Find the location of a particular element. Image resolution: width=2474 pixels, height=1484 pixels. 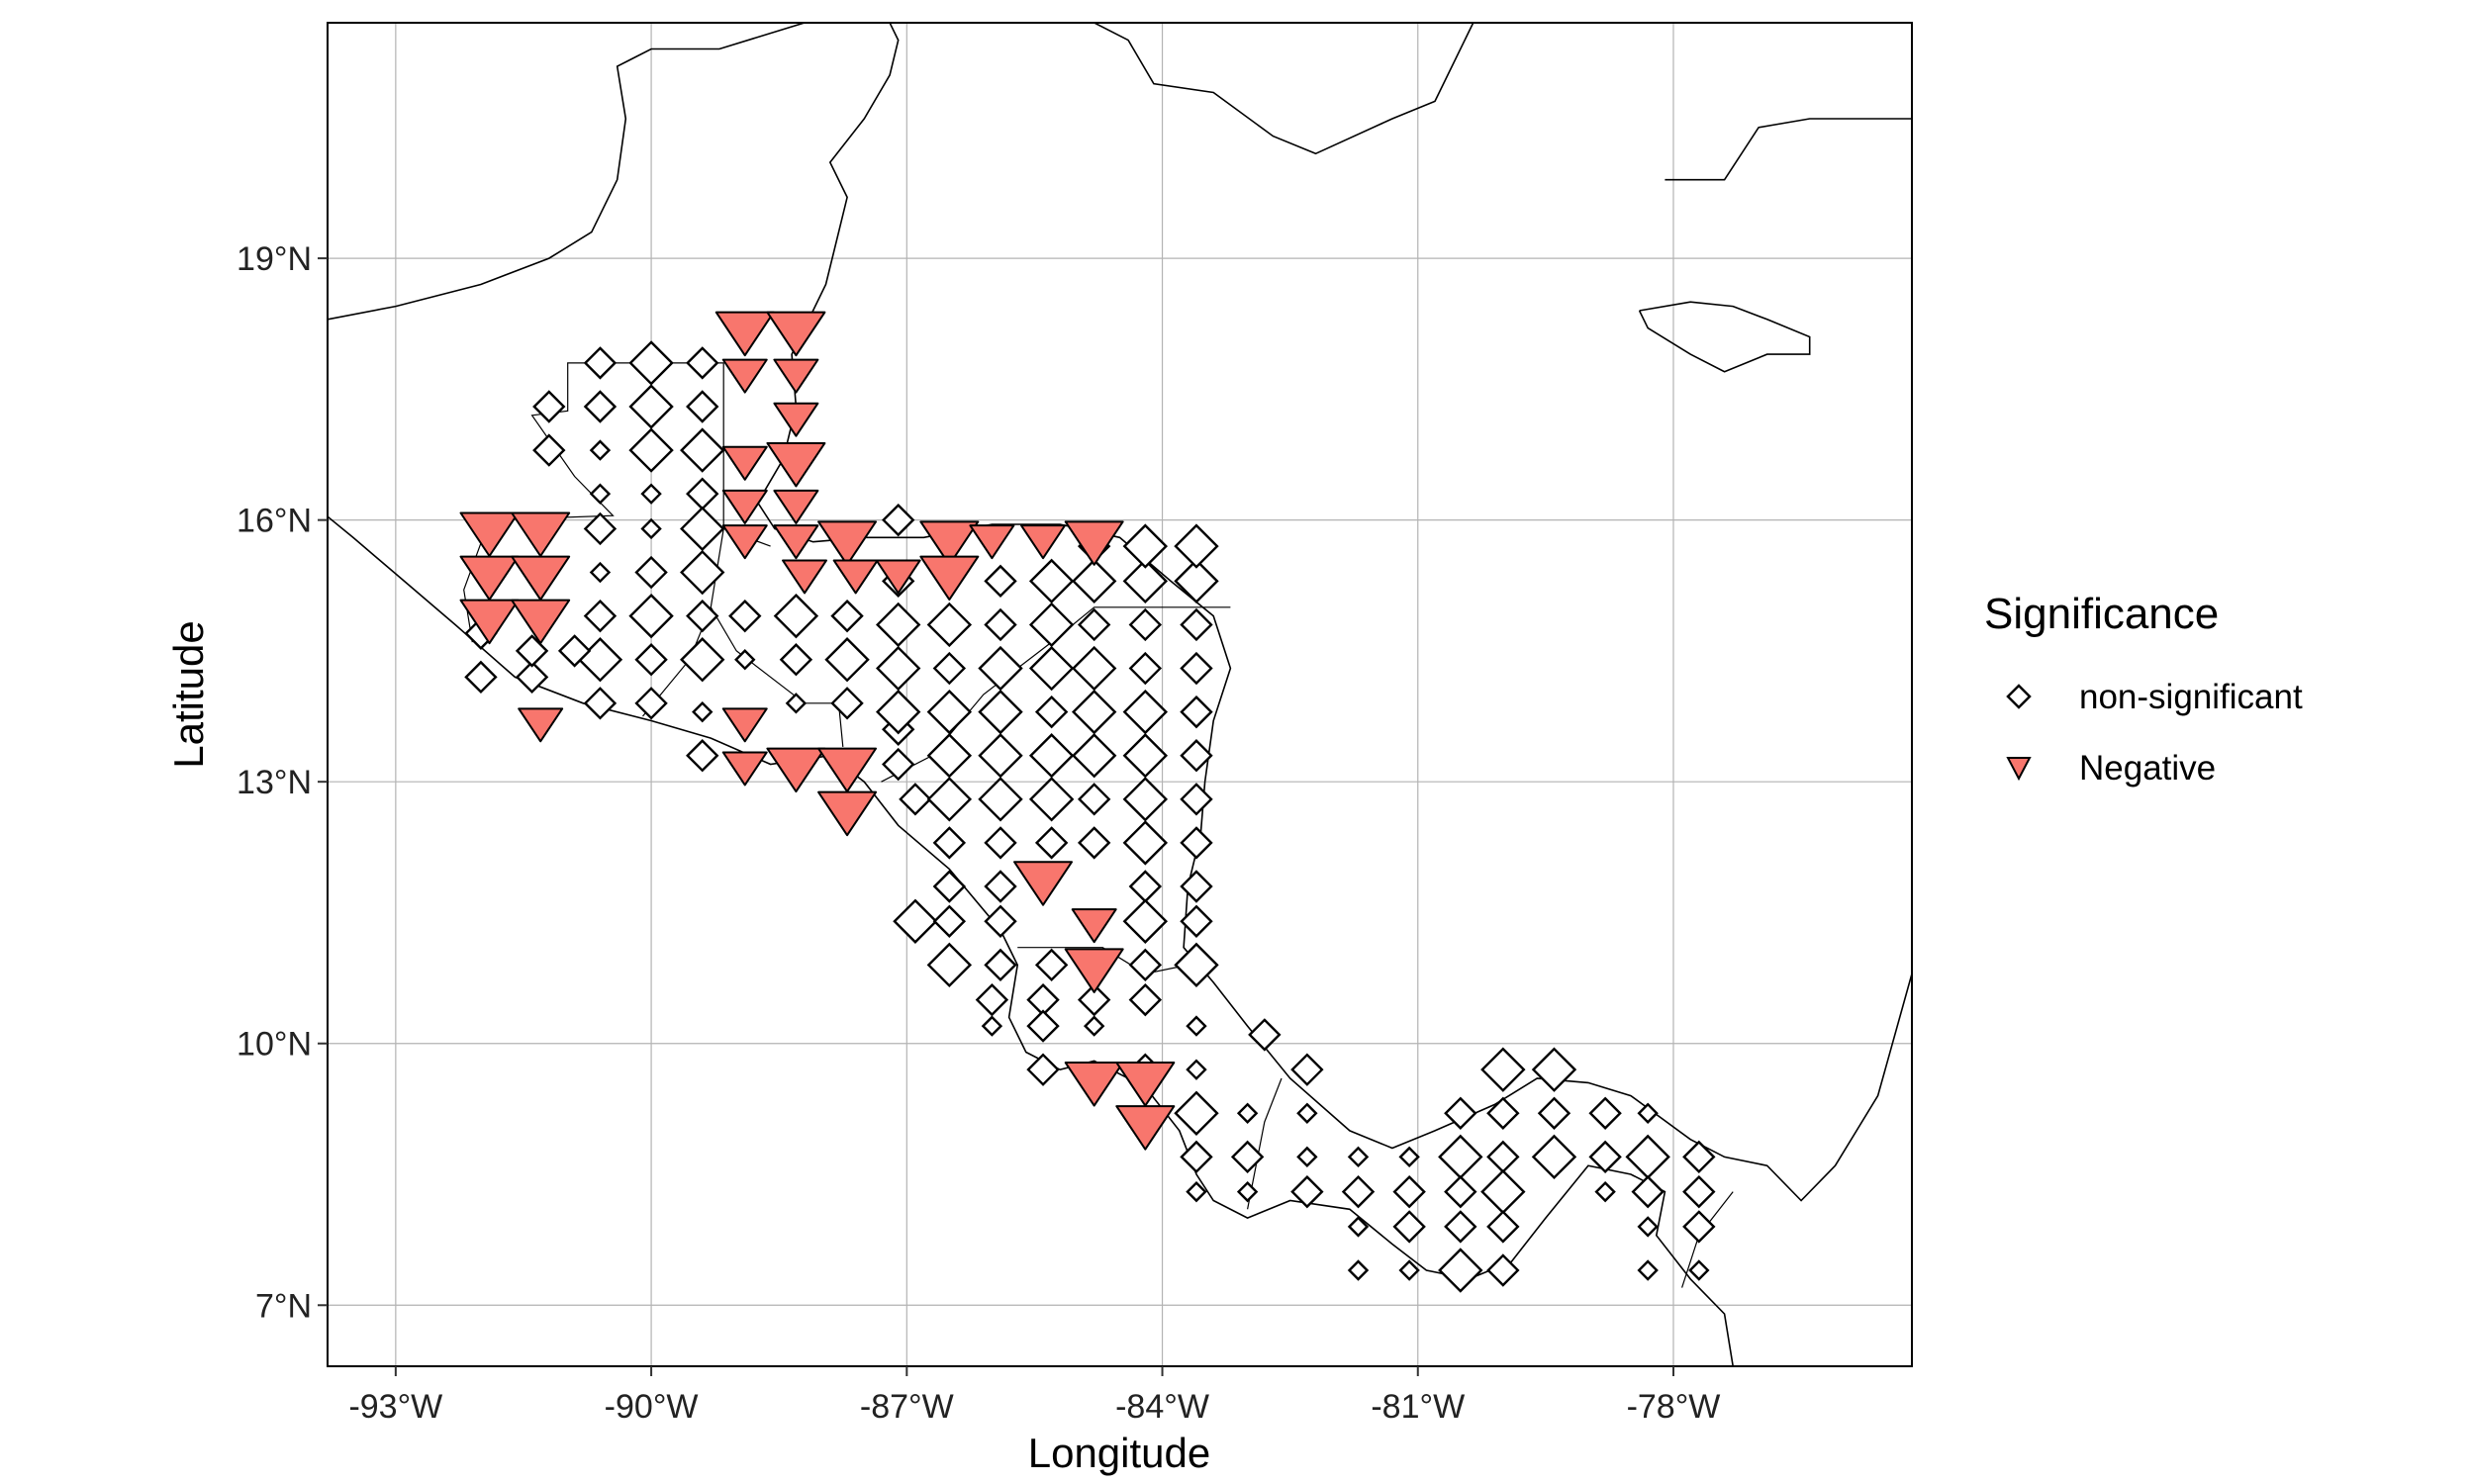

x-tick-label: -84°W is located at coordinates (1162, 1407).